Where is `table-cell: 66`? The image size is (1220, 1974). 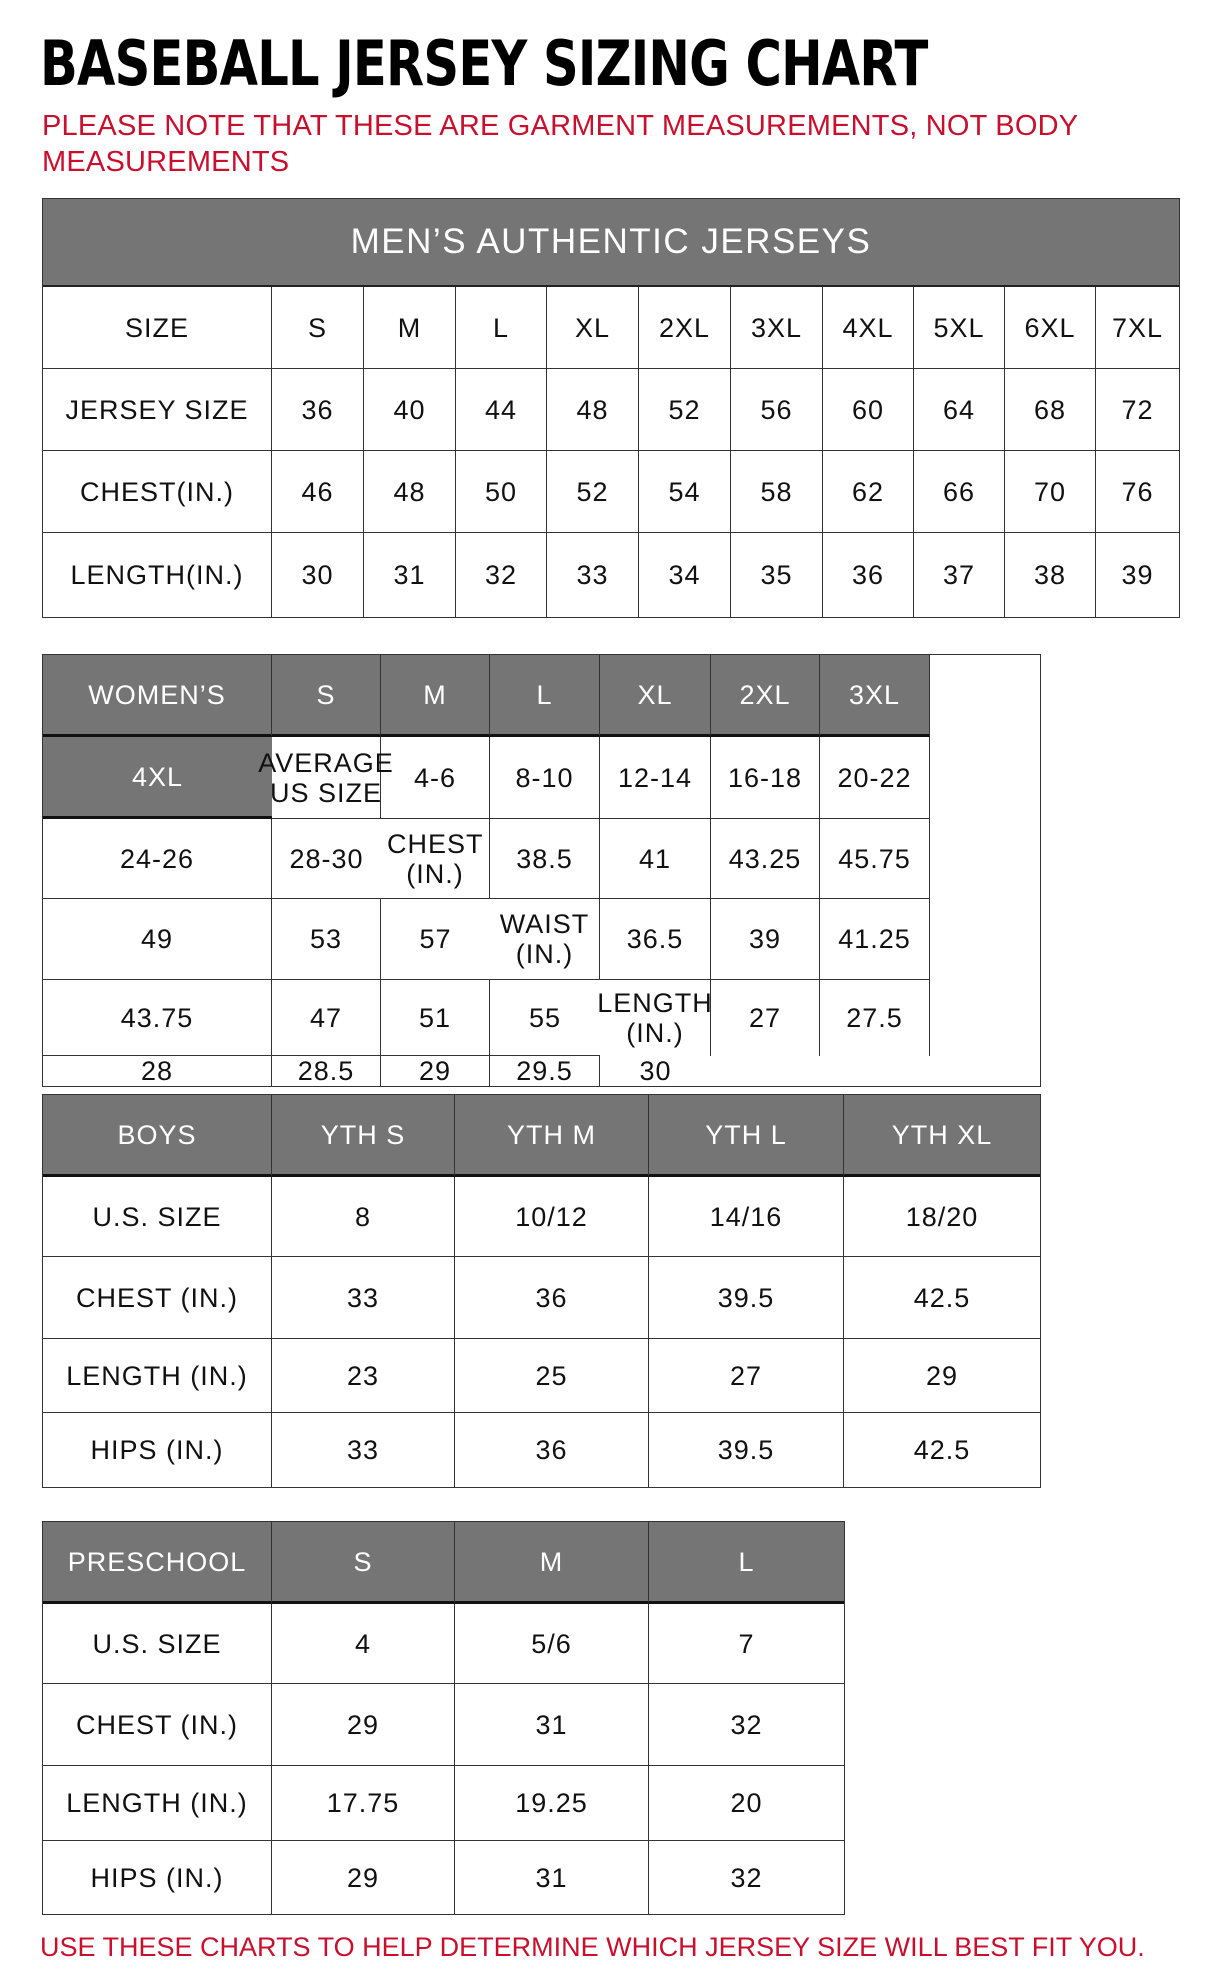
table-cell: 66 is located at coordinates (959, 492).